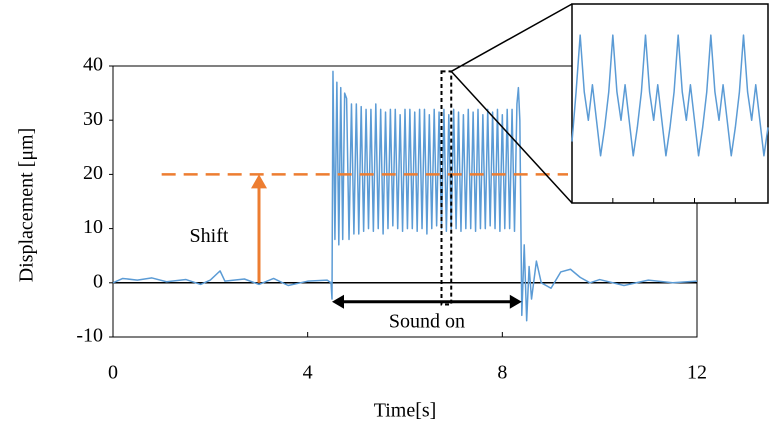 The height and width of the screenshot is (440, 773). Describe the element at coordinates (93, 173) in the screenshot. I see `y-tick-label: 20` at that location.